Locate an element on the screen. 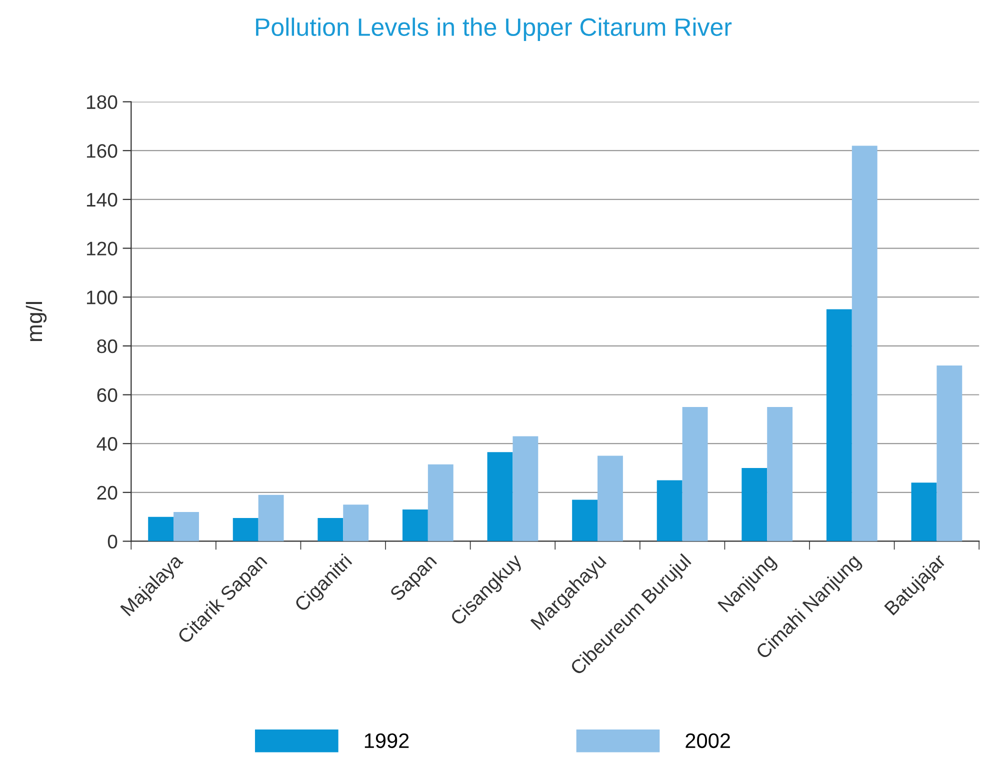  y-tick-label: 100 is located at coordinates (102, 297).